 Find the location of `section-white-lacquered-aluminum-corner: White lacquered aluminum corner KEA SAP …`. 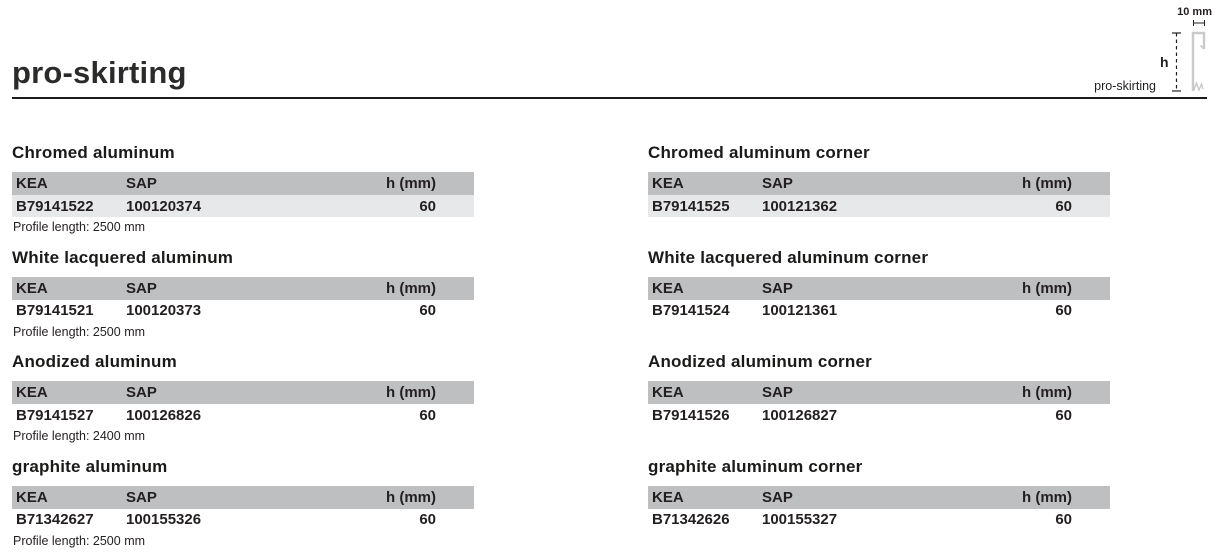

section-white-lacquered-aluminum-corner: White lacquered aluminum corner KEA SAP … is located at coordinates (879, 300).